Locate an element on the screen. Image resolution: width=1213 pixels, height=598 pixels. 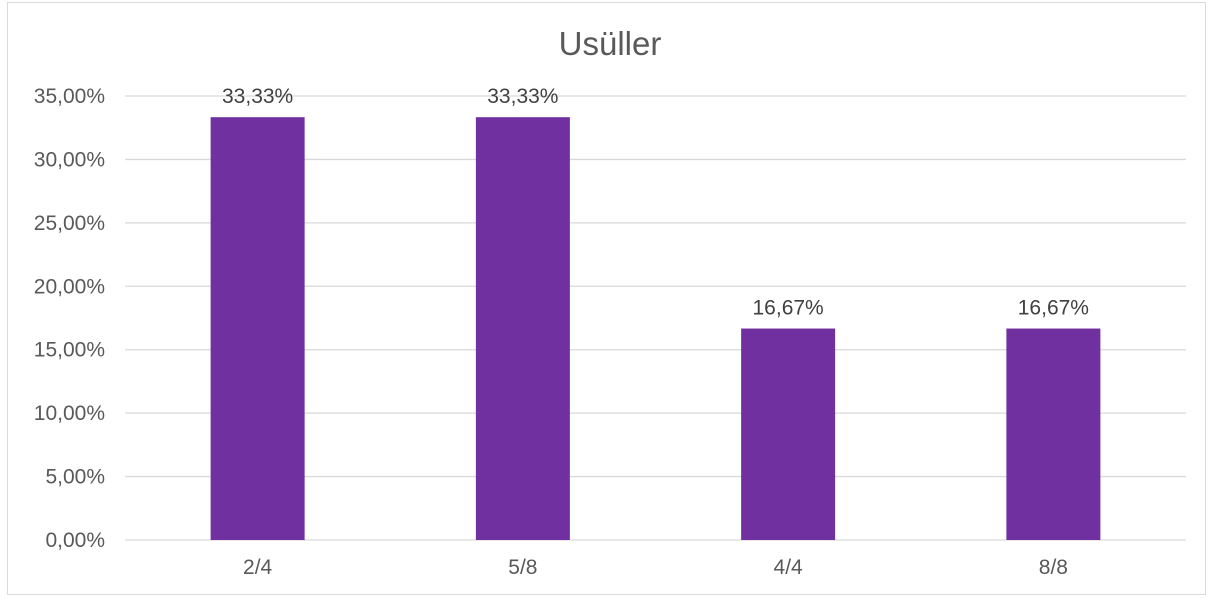
y-tick-label: 15,00% is located at coordinates (69, 350).